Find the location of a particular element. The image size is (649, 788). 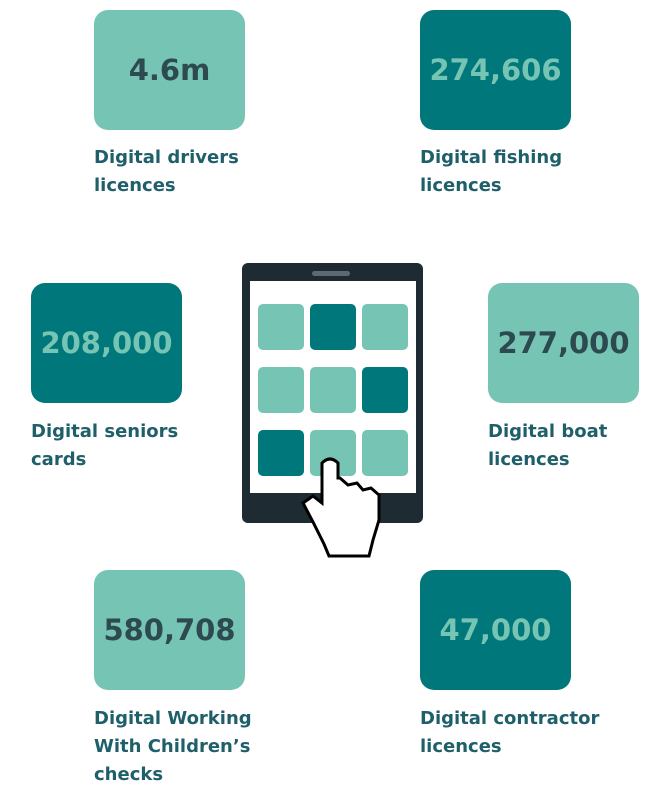

stat-value: 47,000 is located at coordinates (496, 630).